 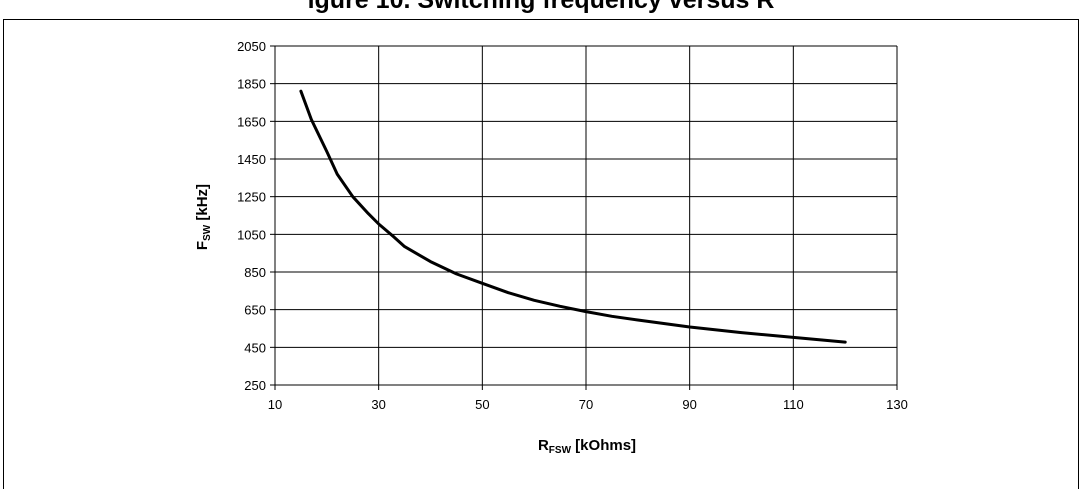 I want to click on x-tick-label: 110, so click(x=793, y=404).